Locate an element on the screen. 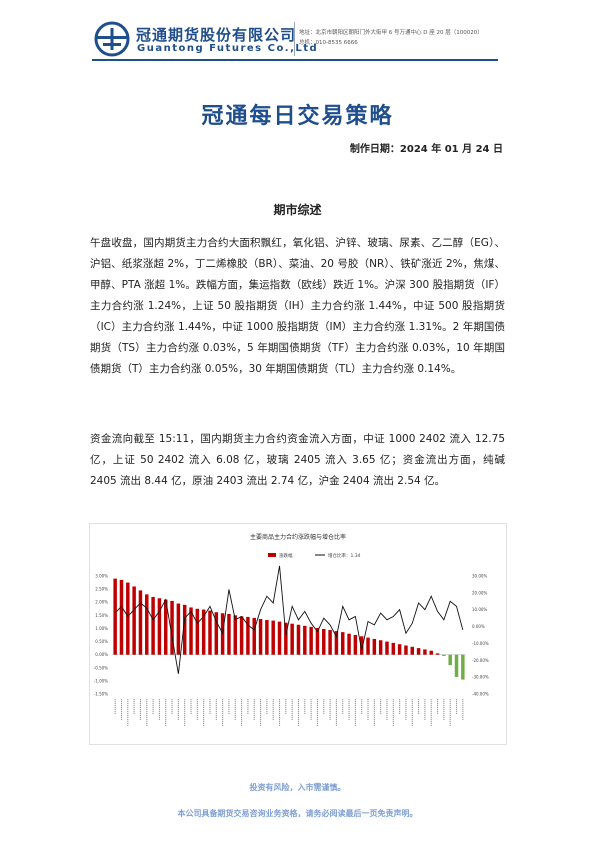  left-tick-label: 2.50% is located at coordinates (101, 589).